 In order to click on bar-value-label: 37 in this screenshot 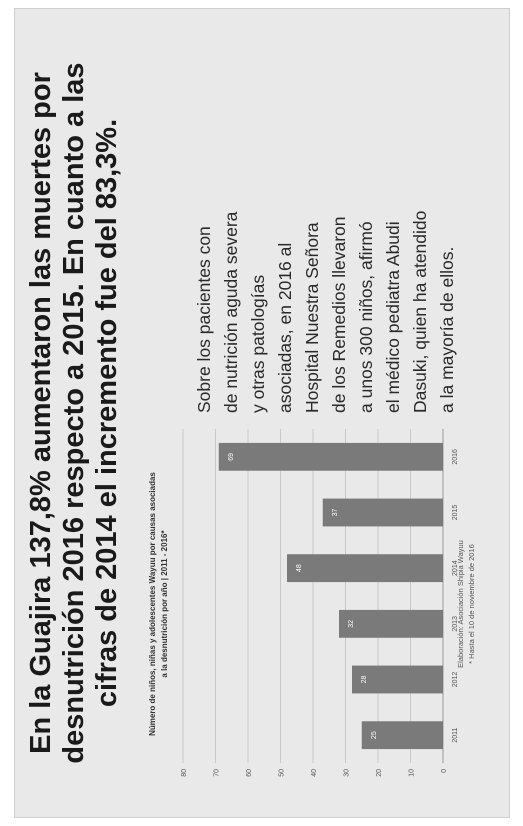, I will do `click(335, 513)`.